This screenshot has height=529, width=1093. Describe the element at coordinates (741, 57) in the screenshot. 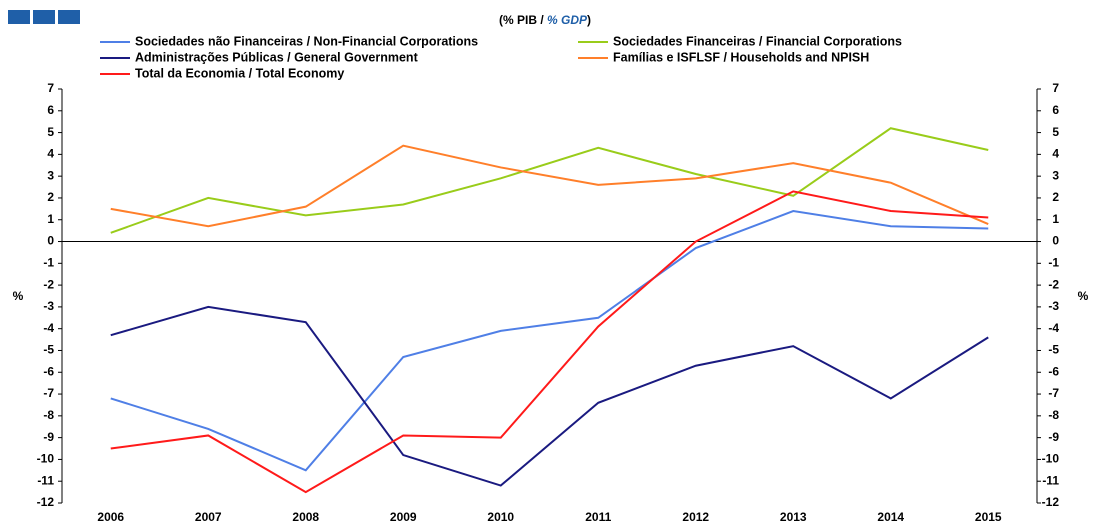

I see `legend-label: Famílias e ISFLSF / Households and NPISH` at that location.